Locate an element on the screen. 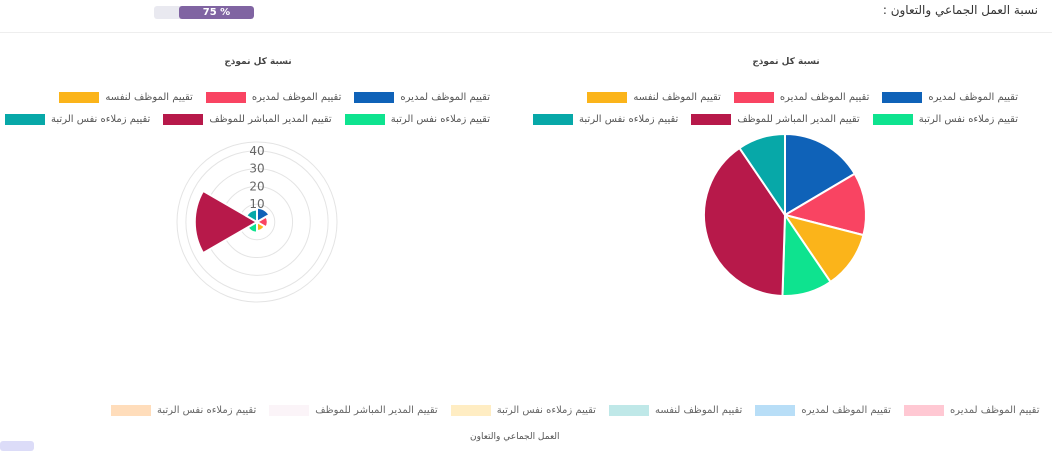  progress-fill: 75 % is located at coordinates (216, 12).